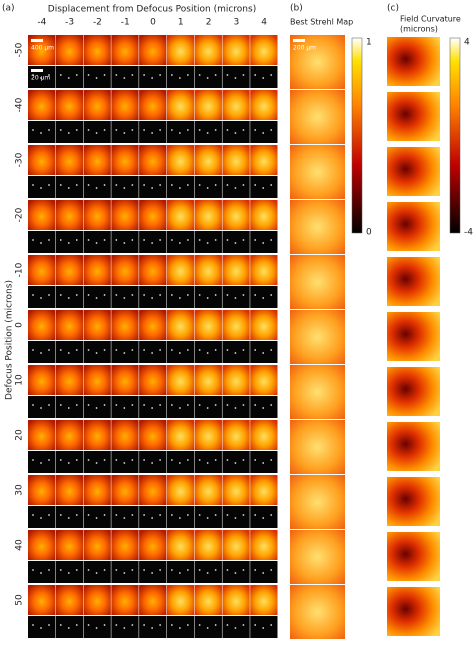  What do you see at coordinates (236, 23) in the screenshot?
I see `column-label: 3` at bounding box center [236, 23].